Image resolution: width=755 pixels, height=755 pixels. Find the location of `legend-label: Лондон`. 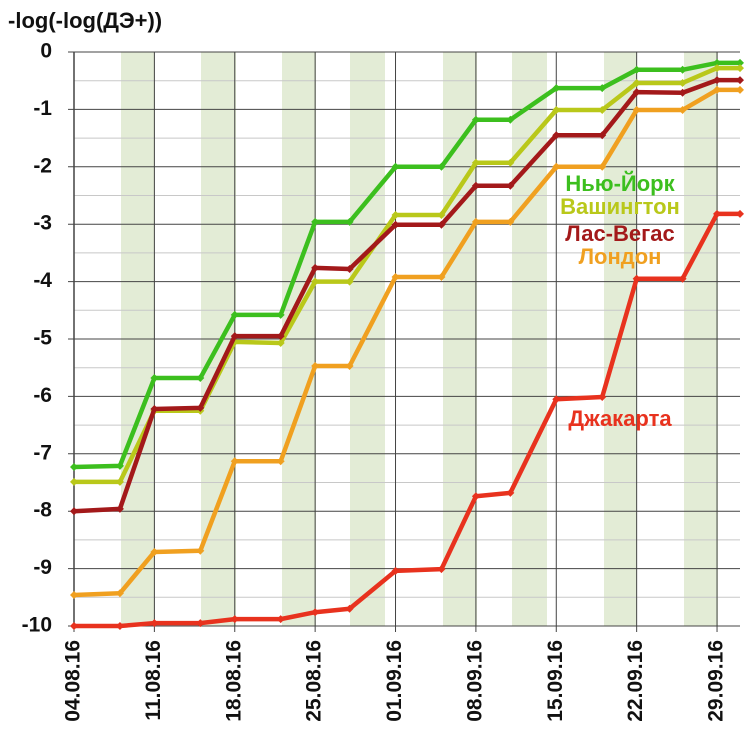

legend-label: Лондон is located at coordinates (620, 256).